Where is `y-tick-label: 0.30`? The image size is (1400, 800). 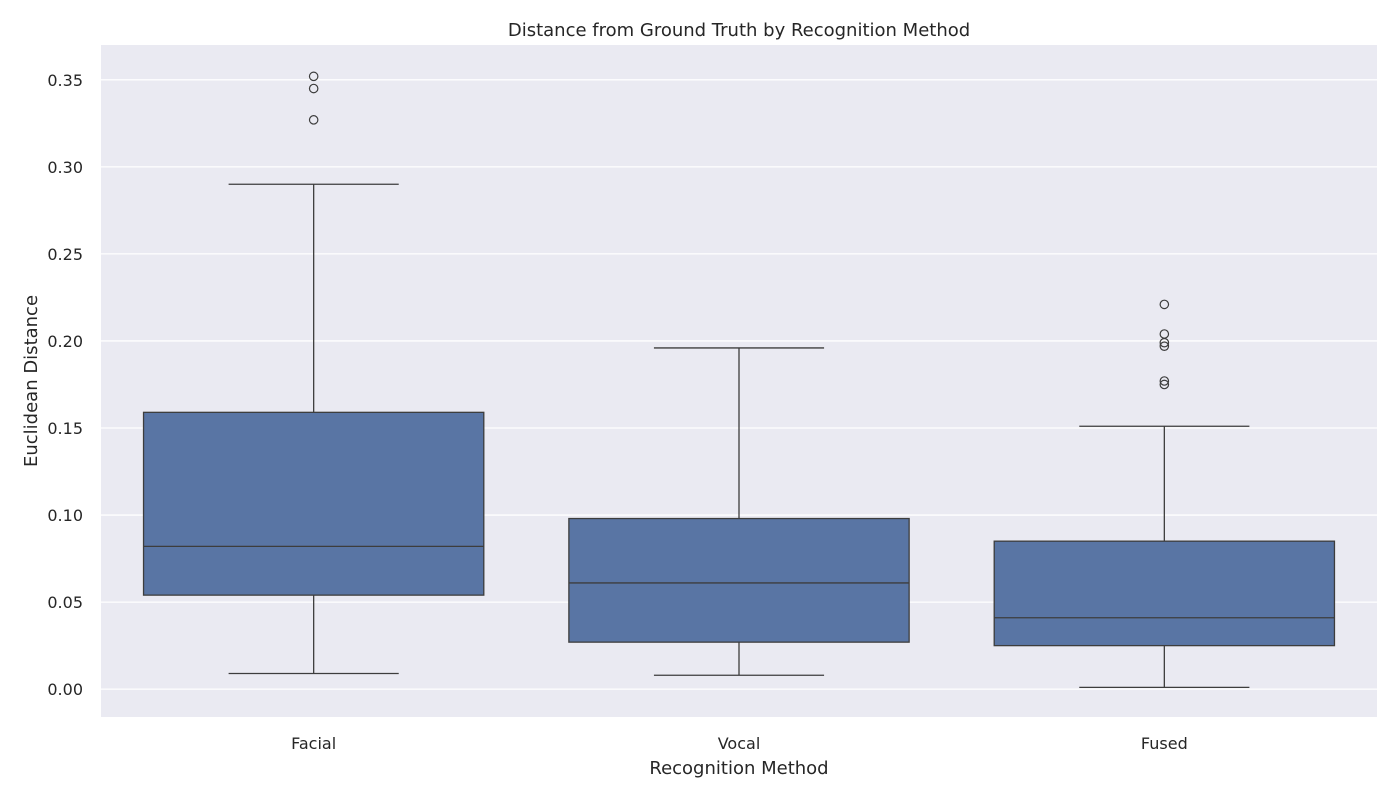 y-tick-label: 0.30 is located at coordinates (65, 167).